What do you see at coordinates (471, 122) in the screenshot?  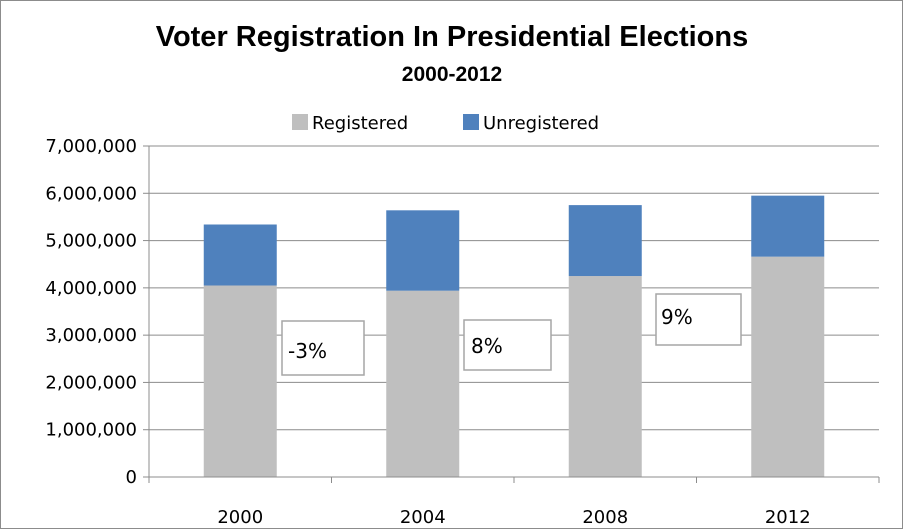 I see `legend-swatch-unregistered` at bounding box center [471, 122].